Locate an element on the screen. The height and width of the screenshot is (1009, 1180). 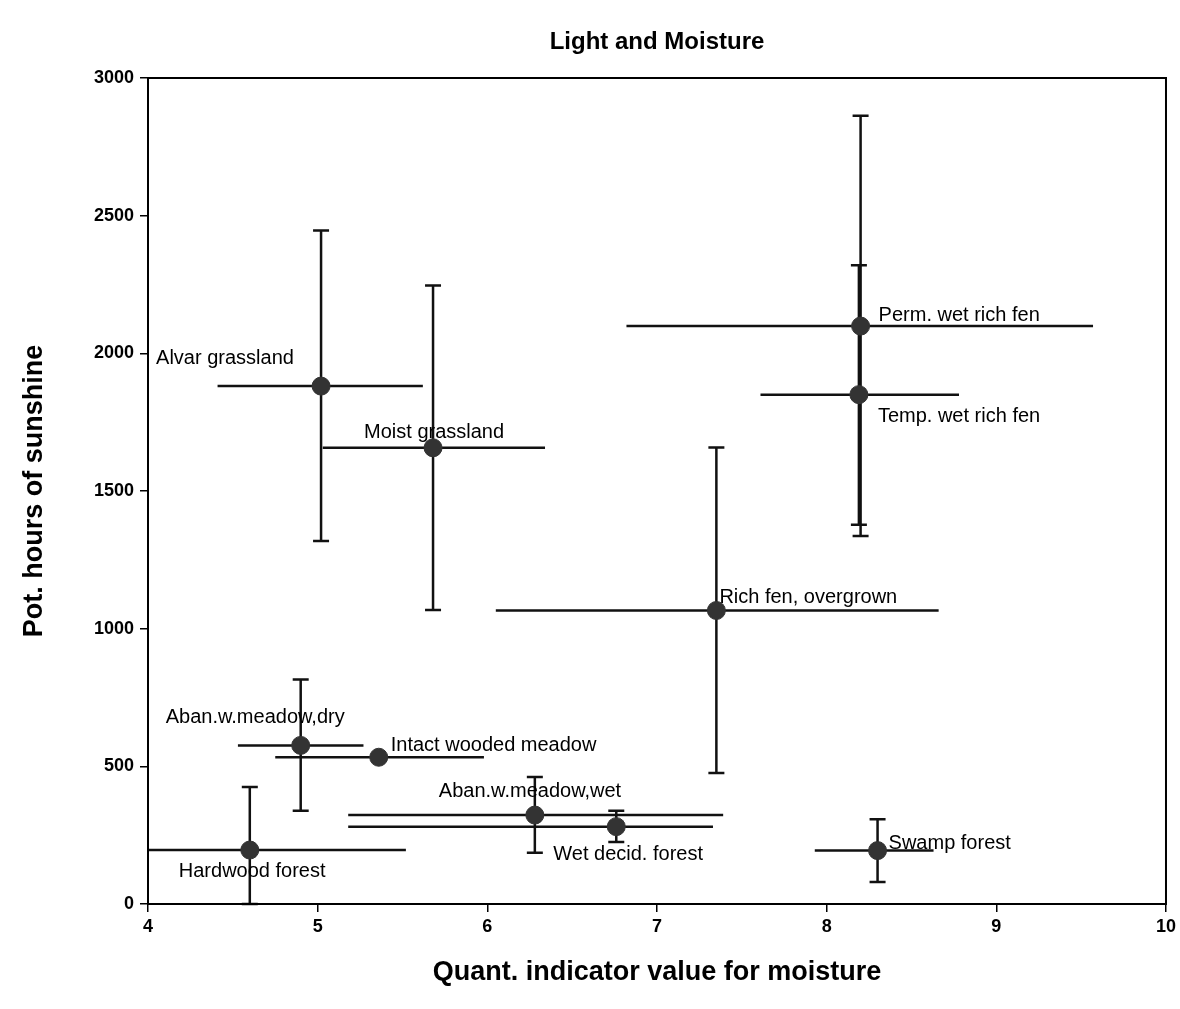
y-tick-label: 3000 is located at coordinates (113, 76).